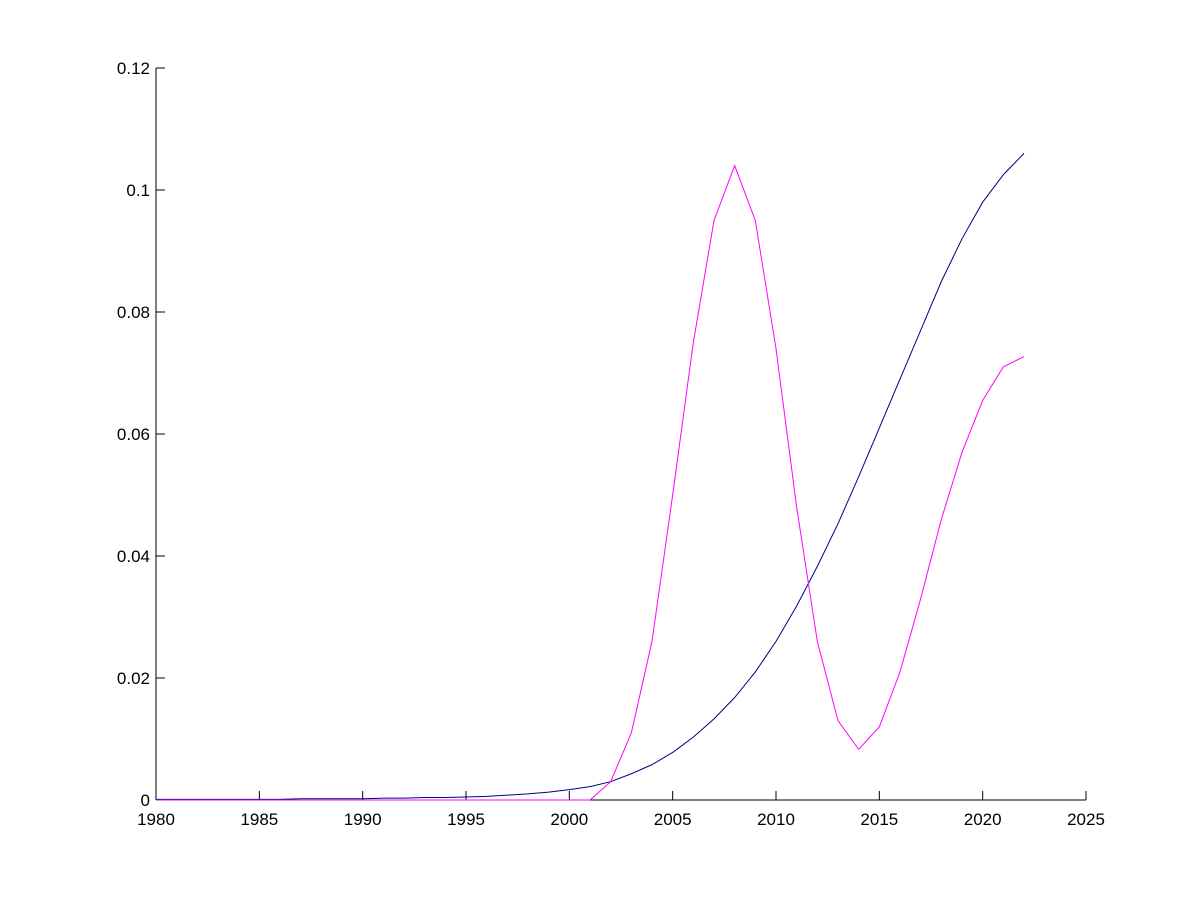 The width and height of the screenshot is (1200, 900). I want to click on x-tick-label: 1980, so click(156, 819).